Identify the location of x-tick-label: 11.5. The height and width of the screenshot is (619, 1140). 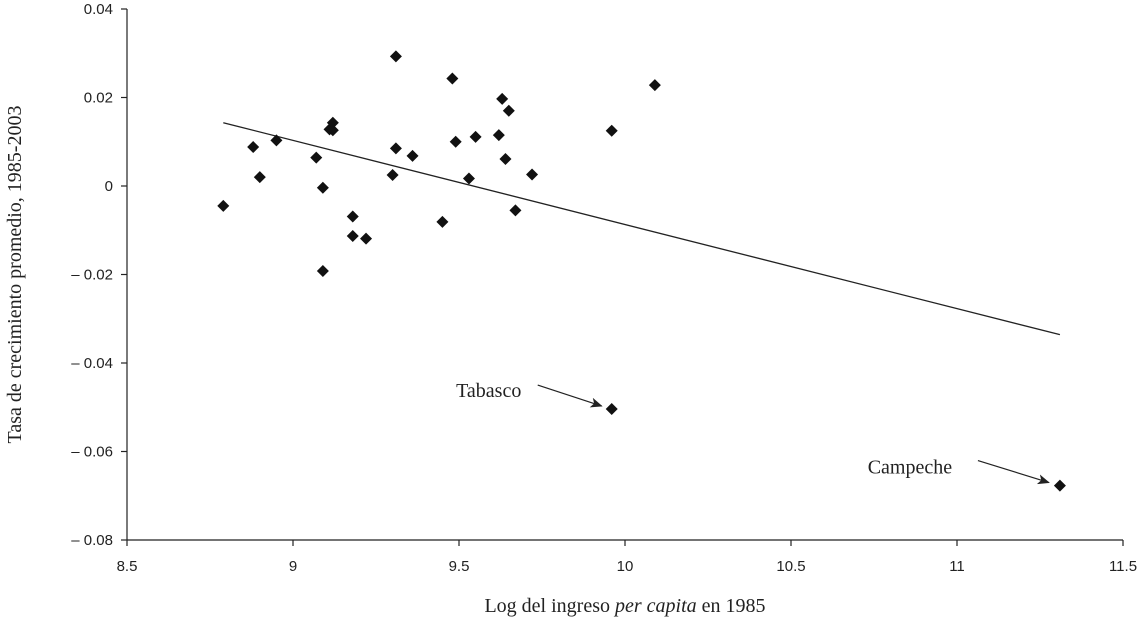
(1123, 566).